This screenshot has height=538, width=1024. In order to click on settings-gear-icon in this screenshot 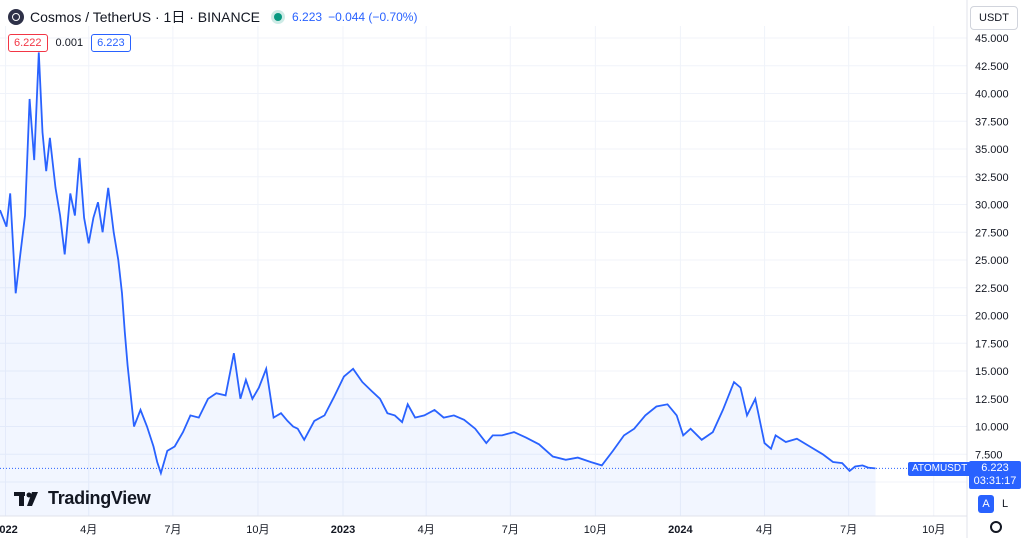, I will do `click(996, 527)`.